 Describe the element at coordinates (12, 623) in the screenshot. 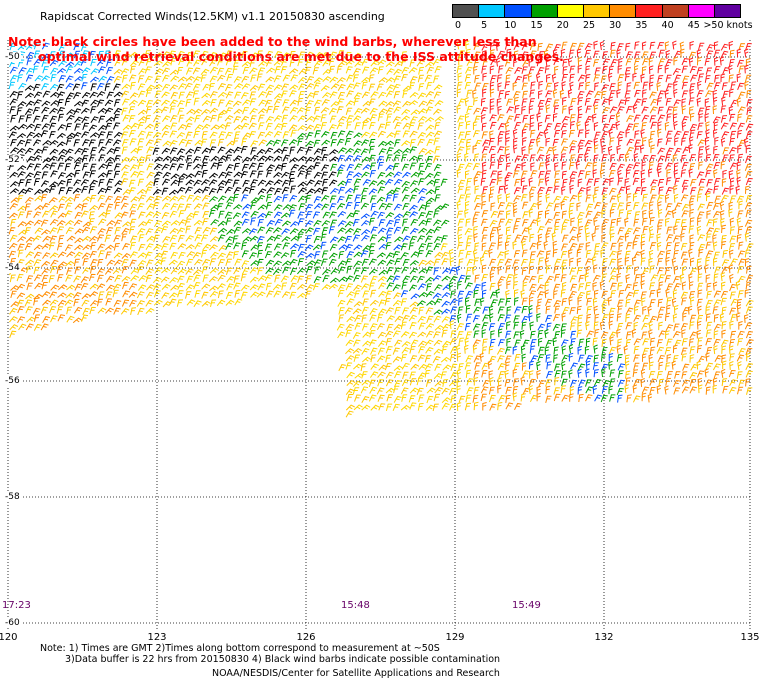

I see `lat-label-60: -60` at that location.